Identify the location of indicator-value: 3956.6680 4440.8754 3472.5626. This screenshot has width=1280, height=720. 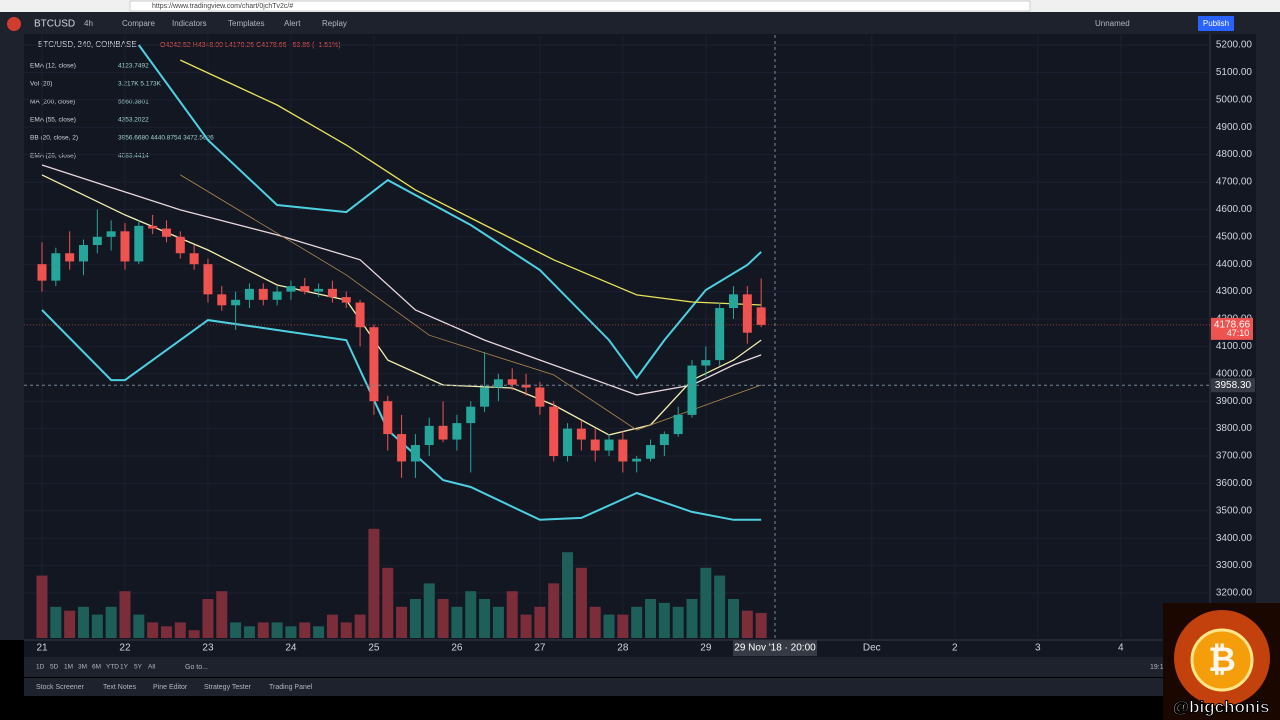
(166, 138).